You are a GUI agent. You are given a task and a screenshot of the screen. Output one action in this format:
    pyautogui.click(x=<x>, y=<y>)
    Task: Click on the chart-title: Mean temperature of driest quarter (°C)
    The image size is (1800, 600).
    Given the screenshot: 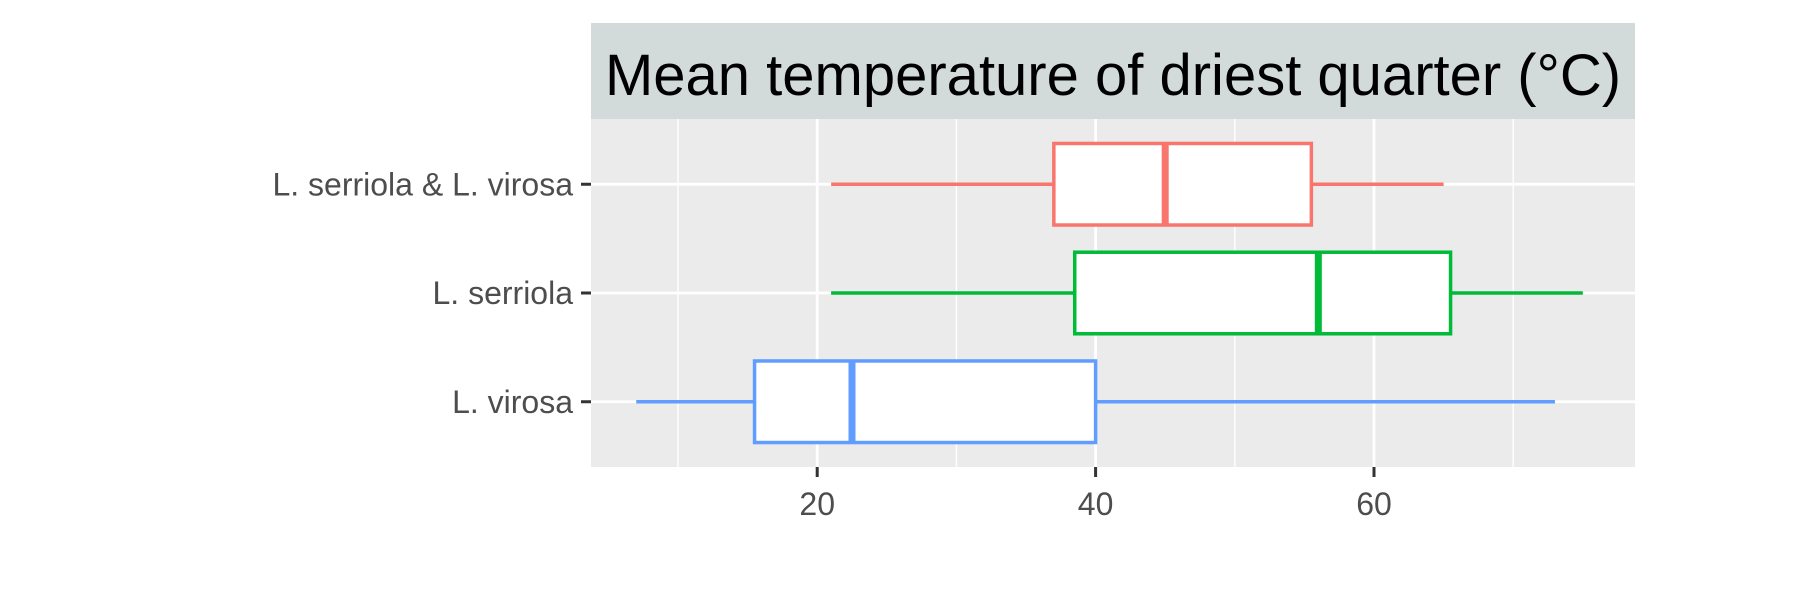 What is the action you would take?
    pyautogui.click(x=1113, y=75)
    